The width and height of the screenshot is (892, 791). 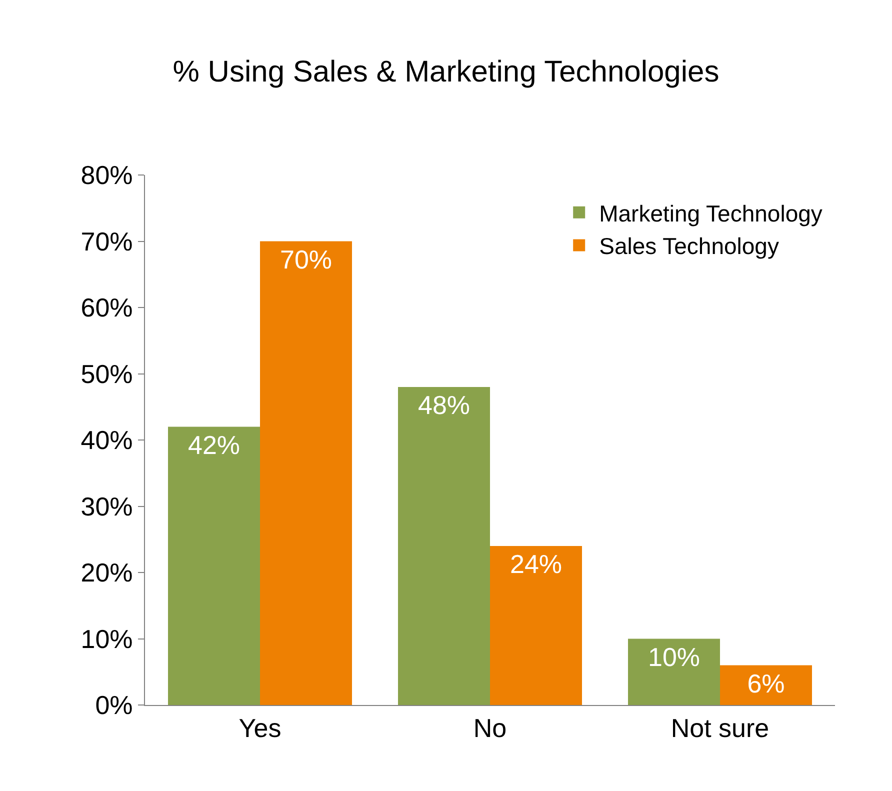 What do you see at coordinates (106, 639) in the screenshot?
I see `y-tick-label: 10%` at bounding box center [106, 639].